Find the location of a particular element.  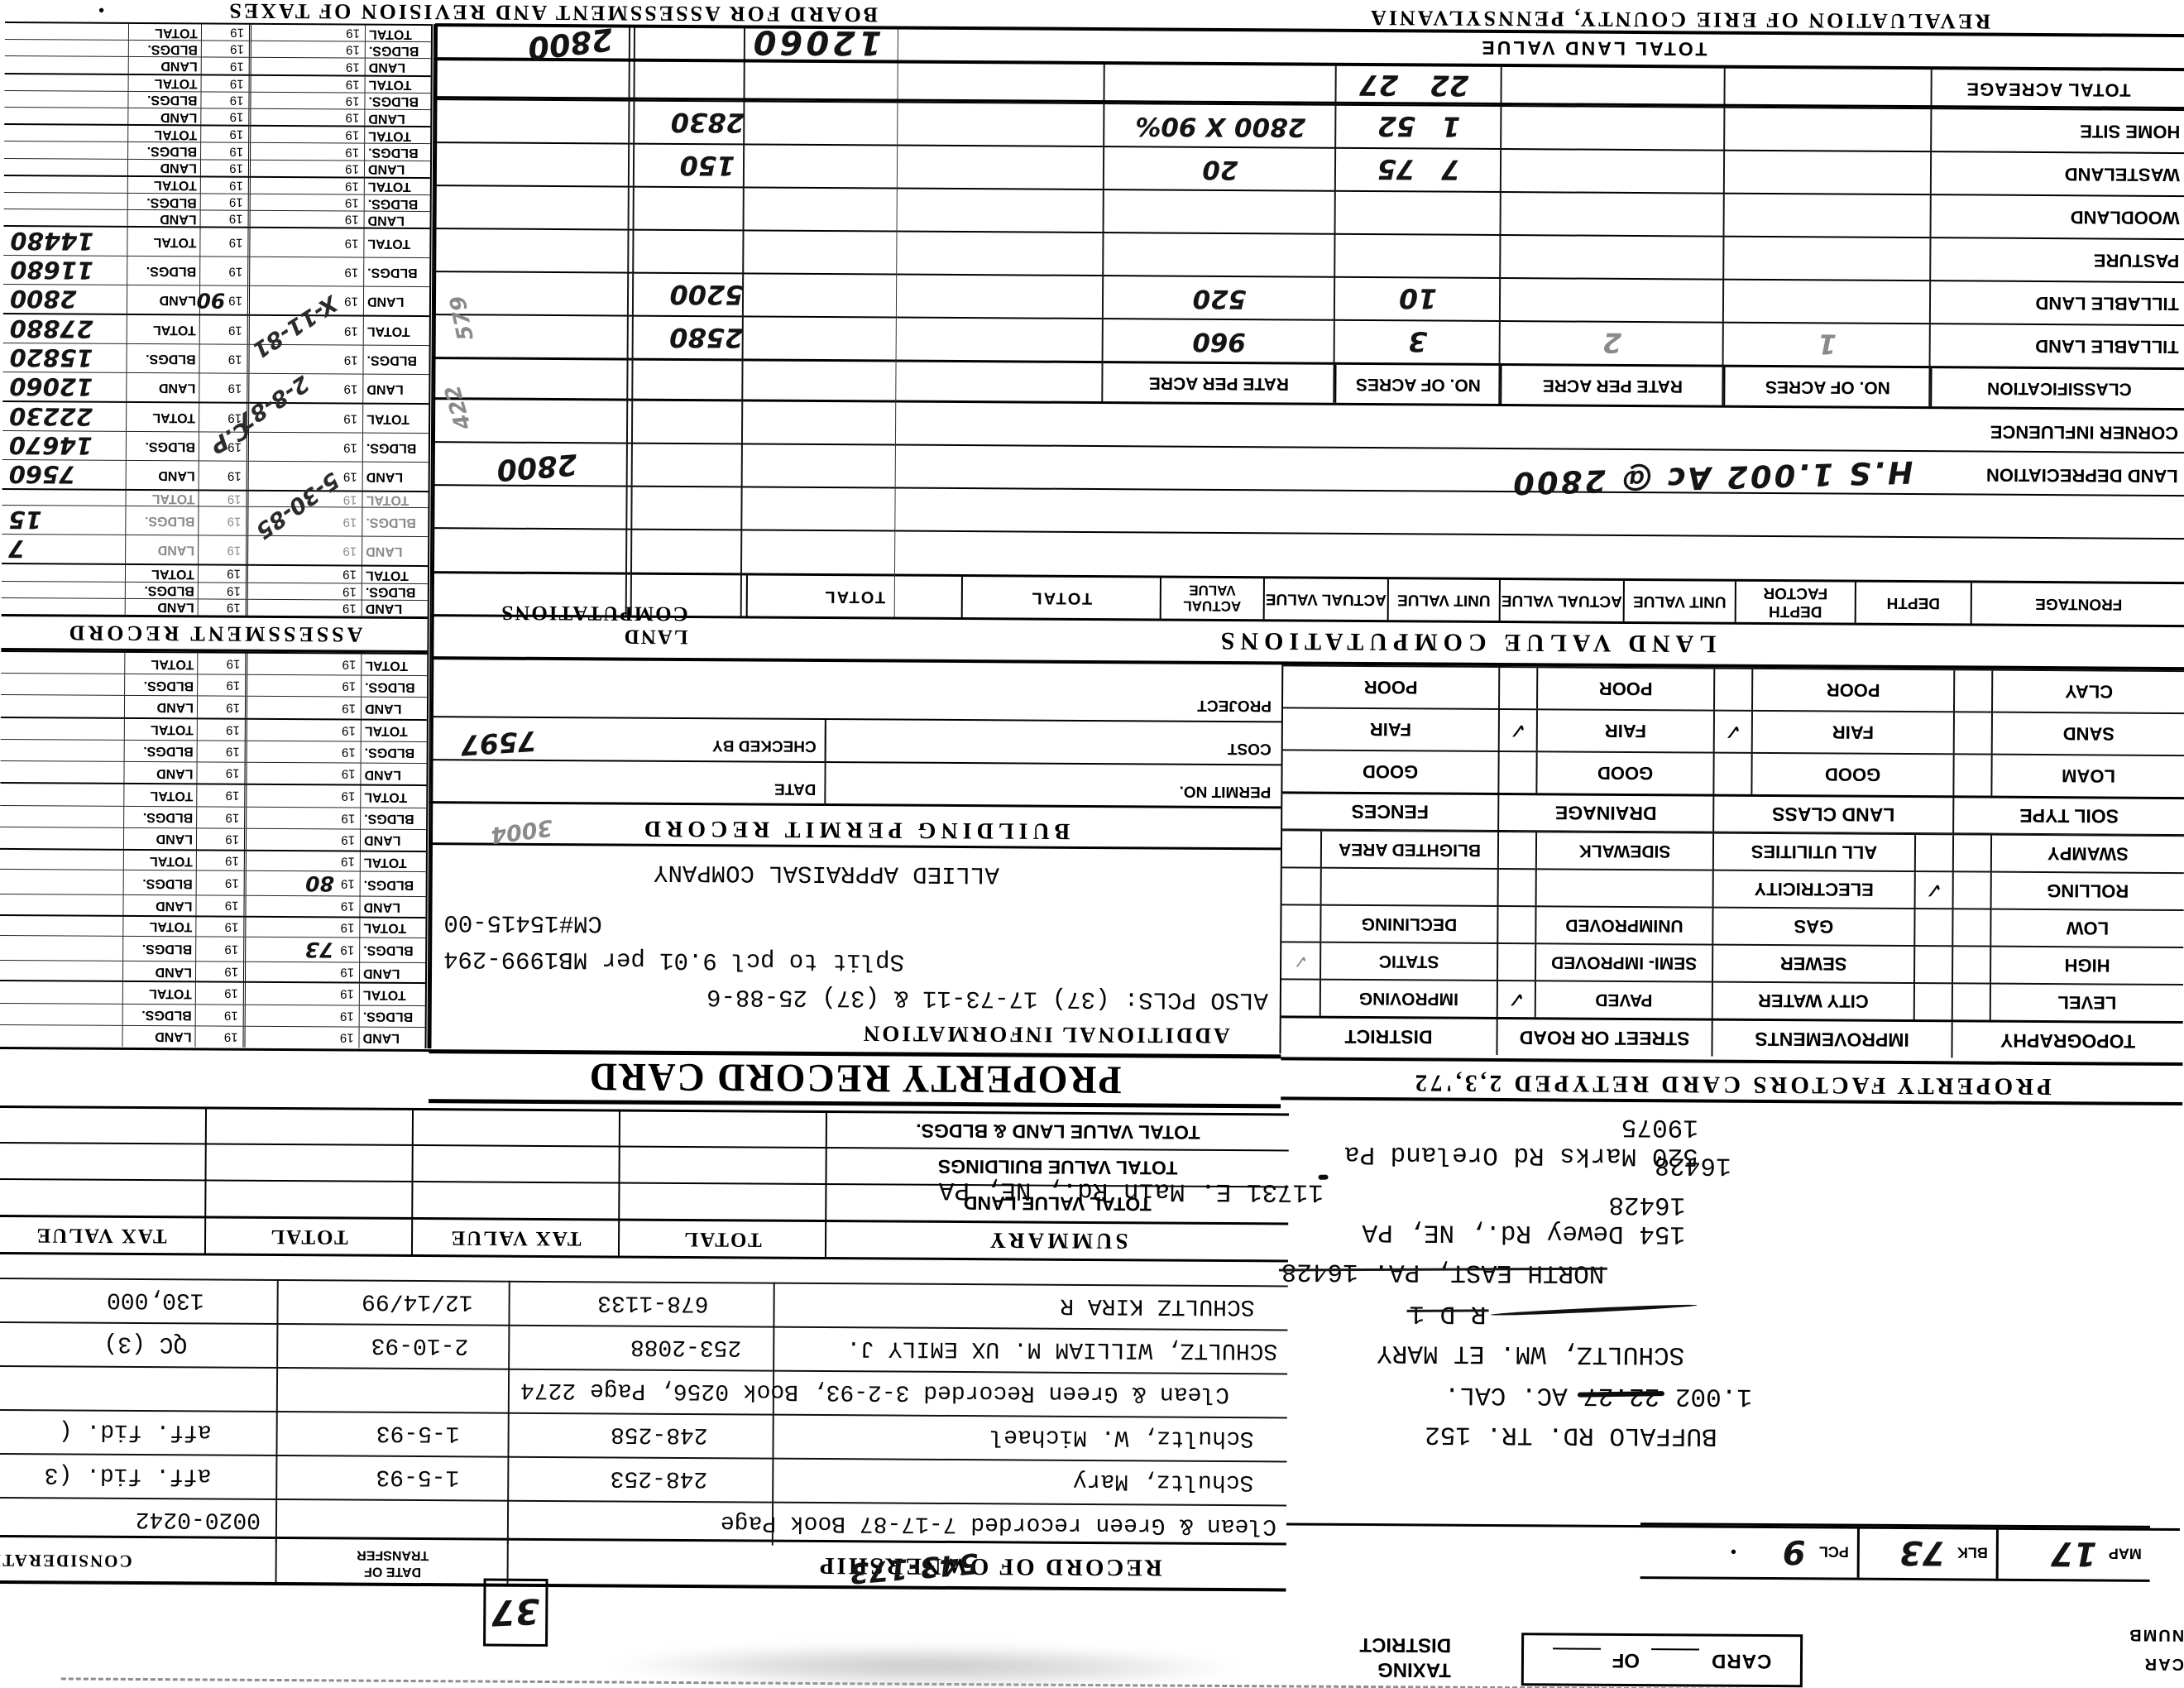

fences-option: FAIR is located at coordinates (1390, 730).